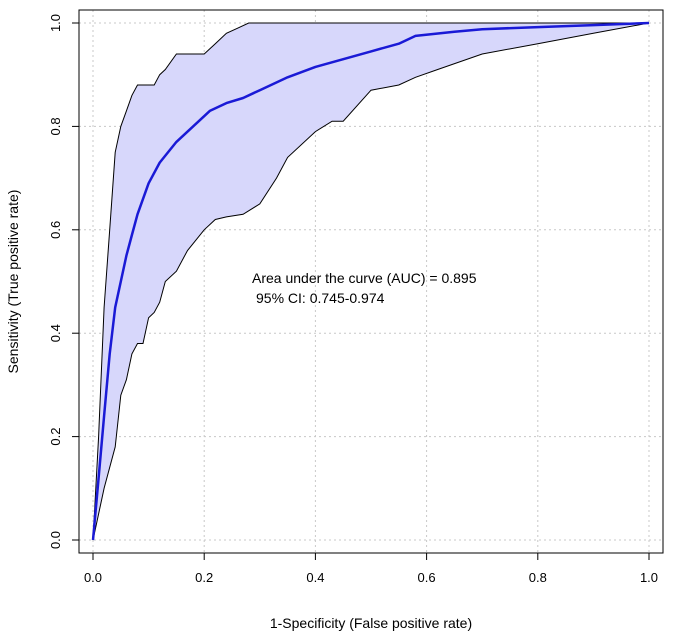 This screenshot has width=675, height=634. Describe the element at coordinates (55, 333) in the screenshot. I see `y-tick-label: 0.4` at that location.